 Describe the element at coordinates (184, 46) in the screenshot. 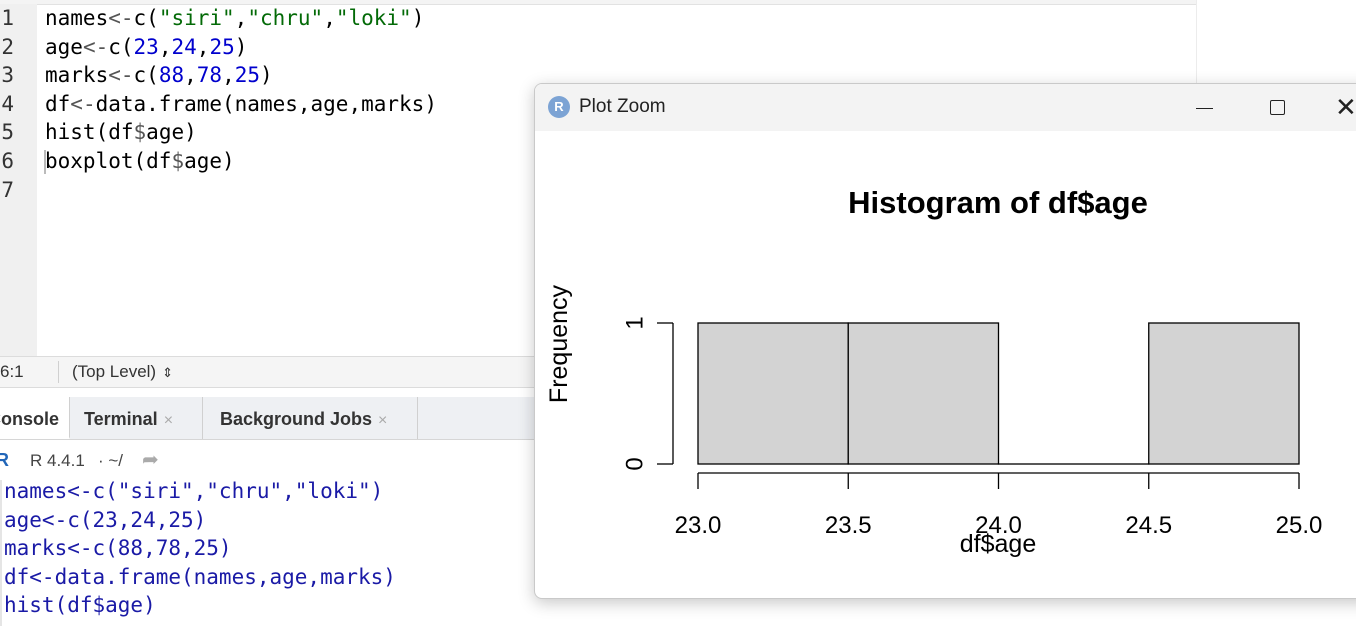

I see `code-token: 24` at that location.